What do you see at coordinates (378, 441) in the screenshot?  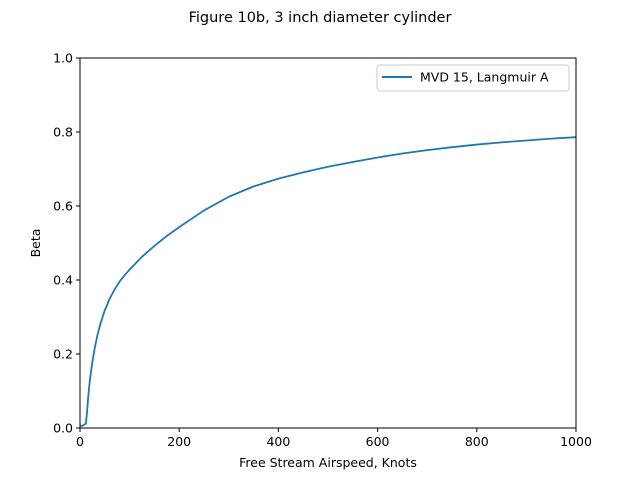 I see `x-tick-label: 600` at bounding box center [378, 441].